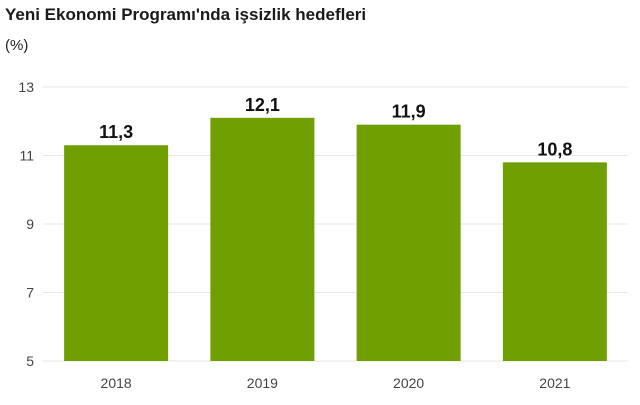  Describe the element at coordinates (262, 239) in the screenshot. I see `bar-2019` at that location.